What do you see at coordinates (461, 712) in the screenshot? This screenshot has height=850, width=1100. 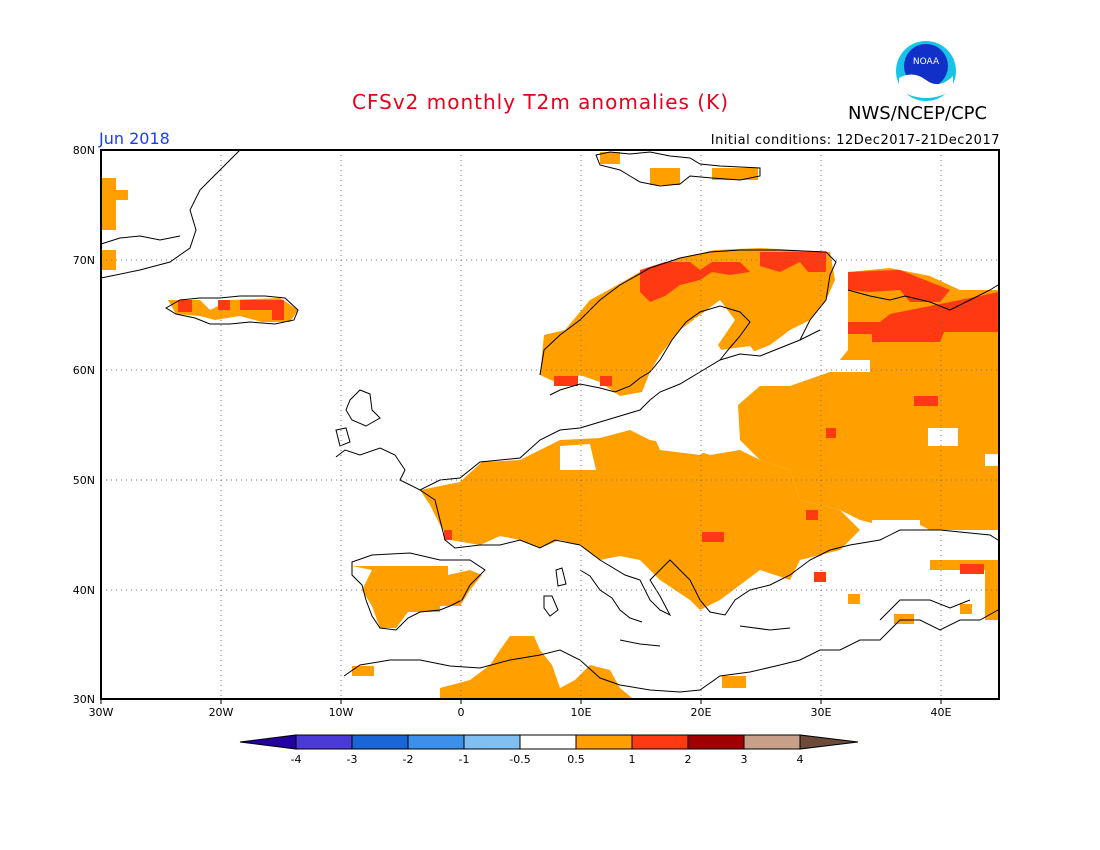 I see `lon-tick-label: 0` at bounding box center [461, 712].